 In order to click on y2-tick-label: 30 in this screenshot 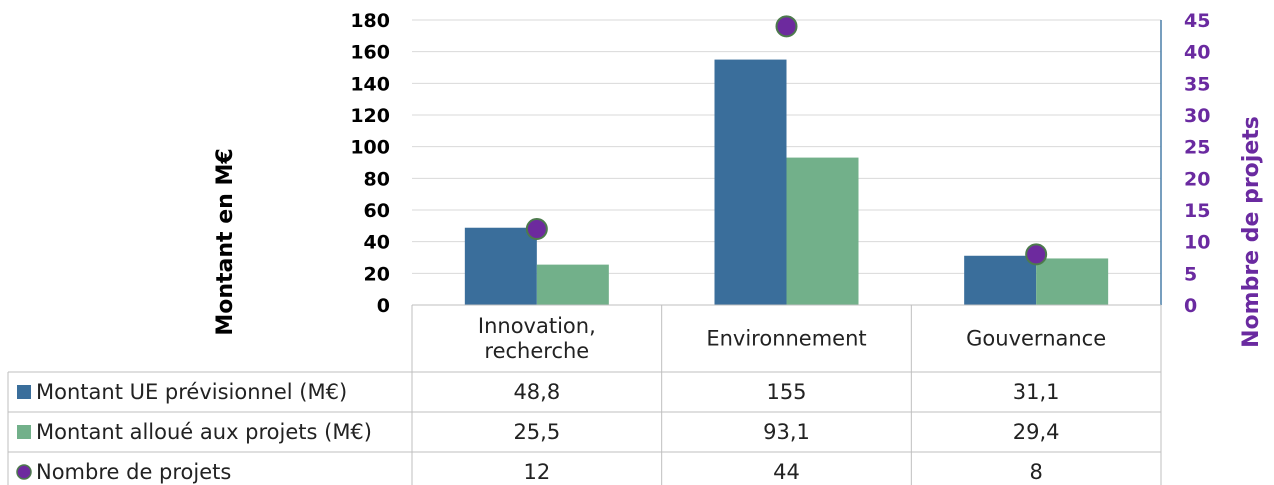, I will do `click(1197, 116)`.